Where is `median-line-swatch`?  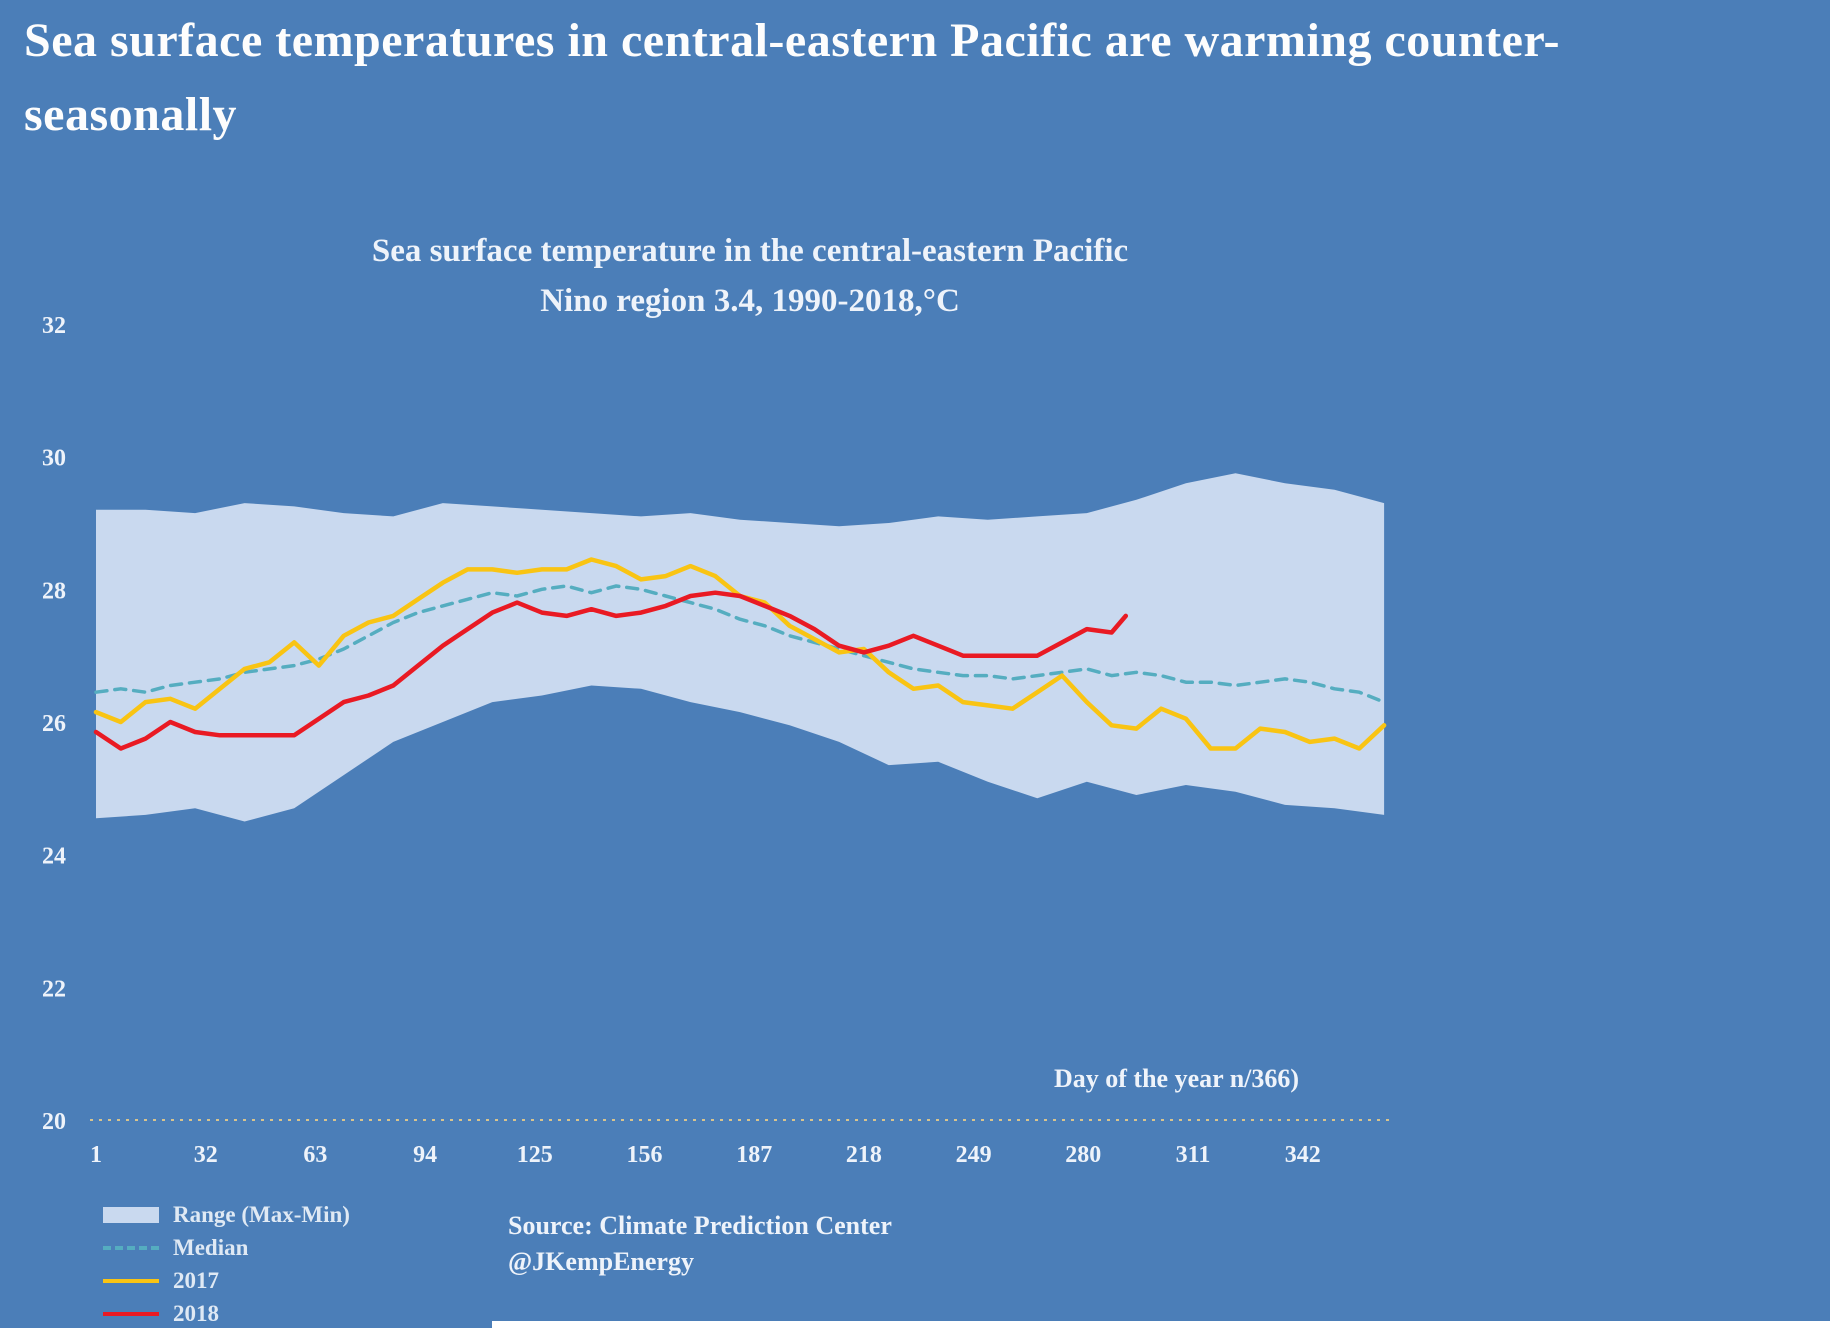
median-line-swatch is located at coordinates (131, 1247).